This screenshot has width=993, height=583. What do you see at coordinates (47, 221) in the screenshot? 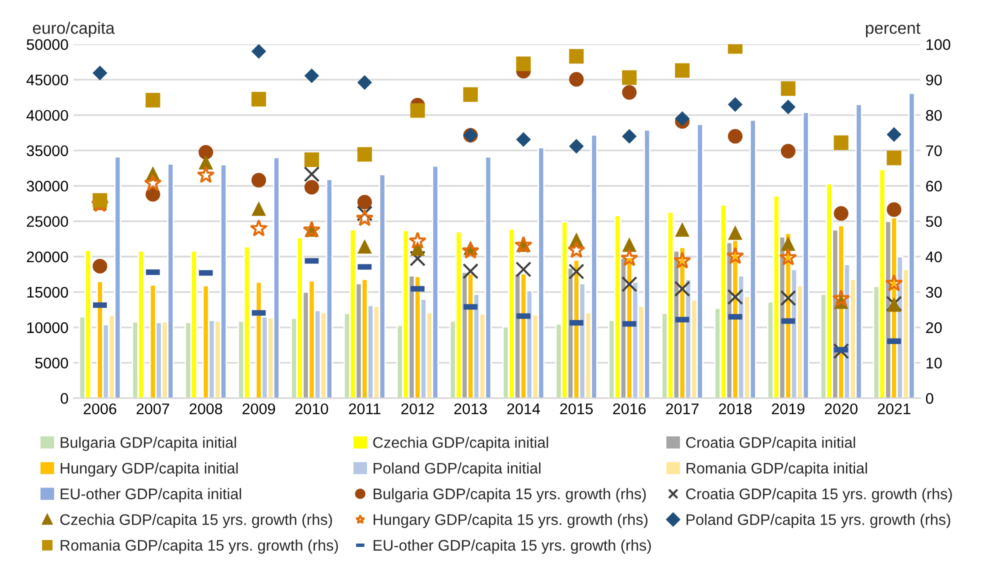
I see `y-tick-label: 25000` at bounding box center [47, 221].